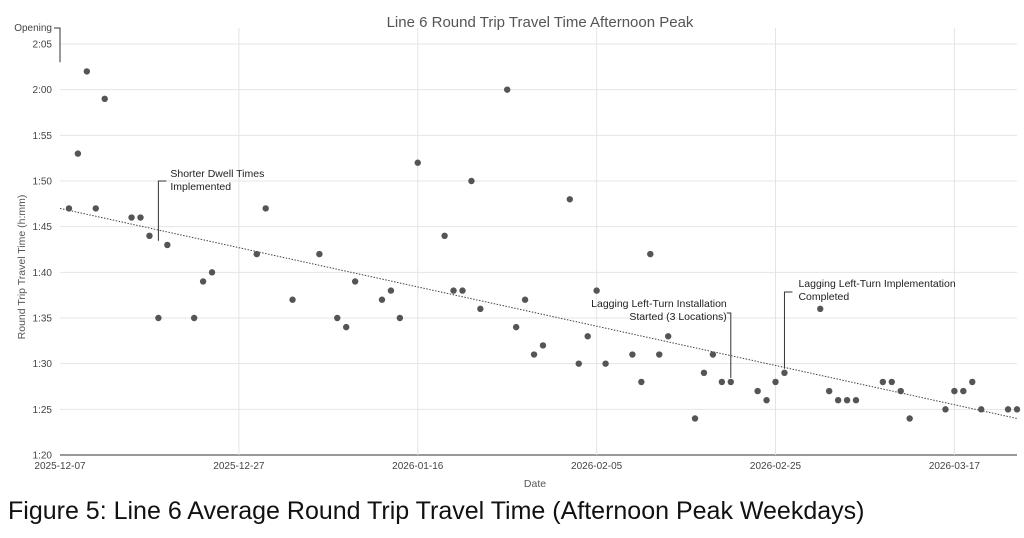  What do you see at coordinates (659, 304) in the screenshot?
I see `annotation-text: Lagging Left-Turn Installation` at bounding box center [659, 304].